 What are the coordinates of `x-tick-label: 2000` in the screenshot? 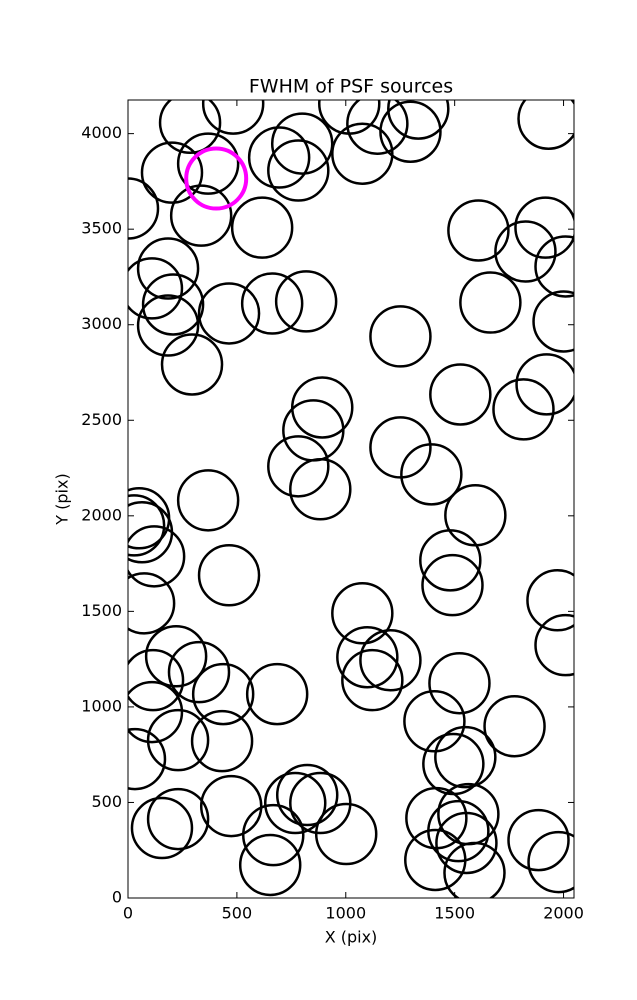 It's located at (563, 913).